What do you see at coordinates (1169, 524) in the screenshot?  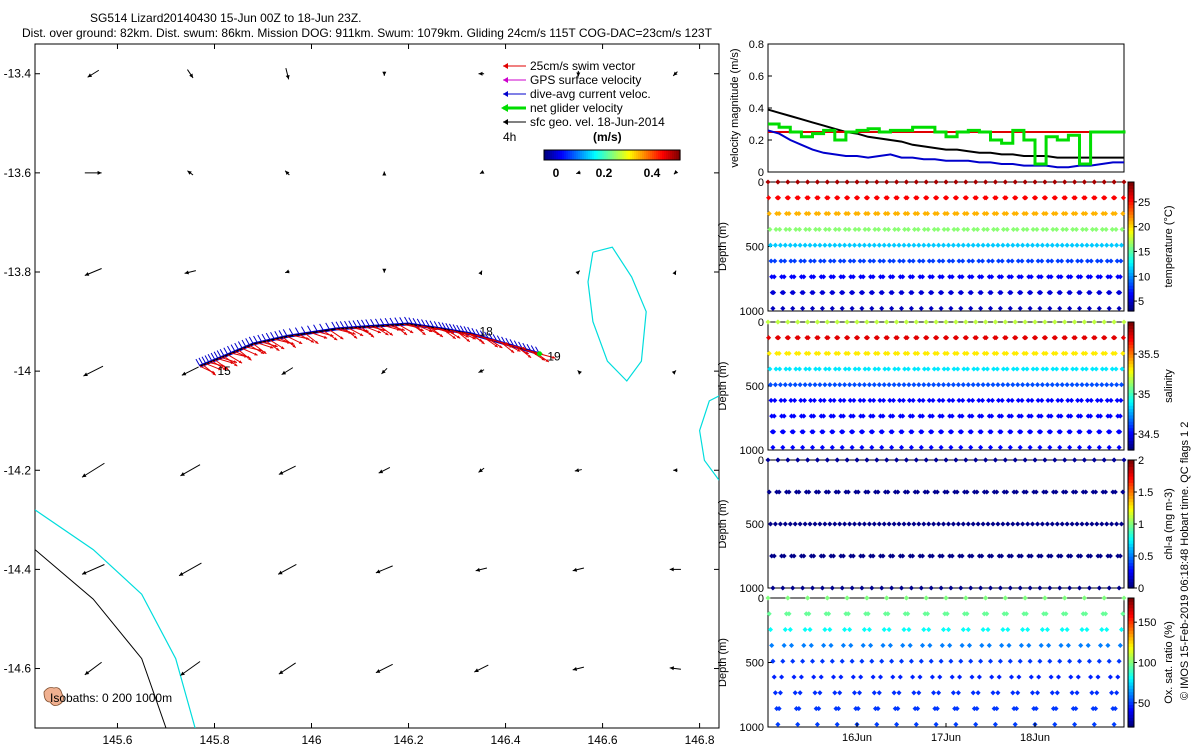 I see `chla-colorbar-label: chl-a (mg m-3)` at bounding box center [1169, 524].